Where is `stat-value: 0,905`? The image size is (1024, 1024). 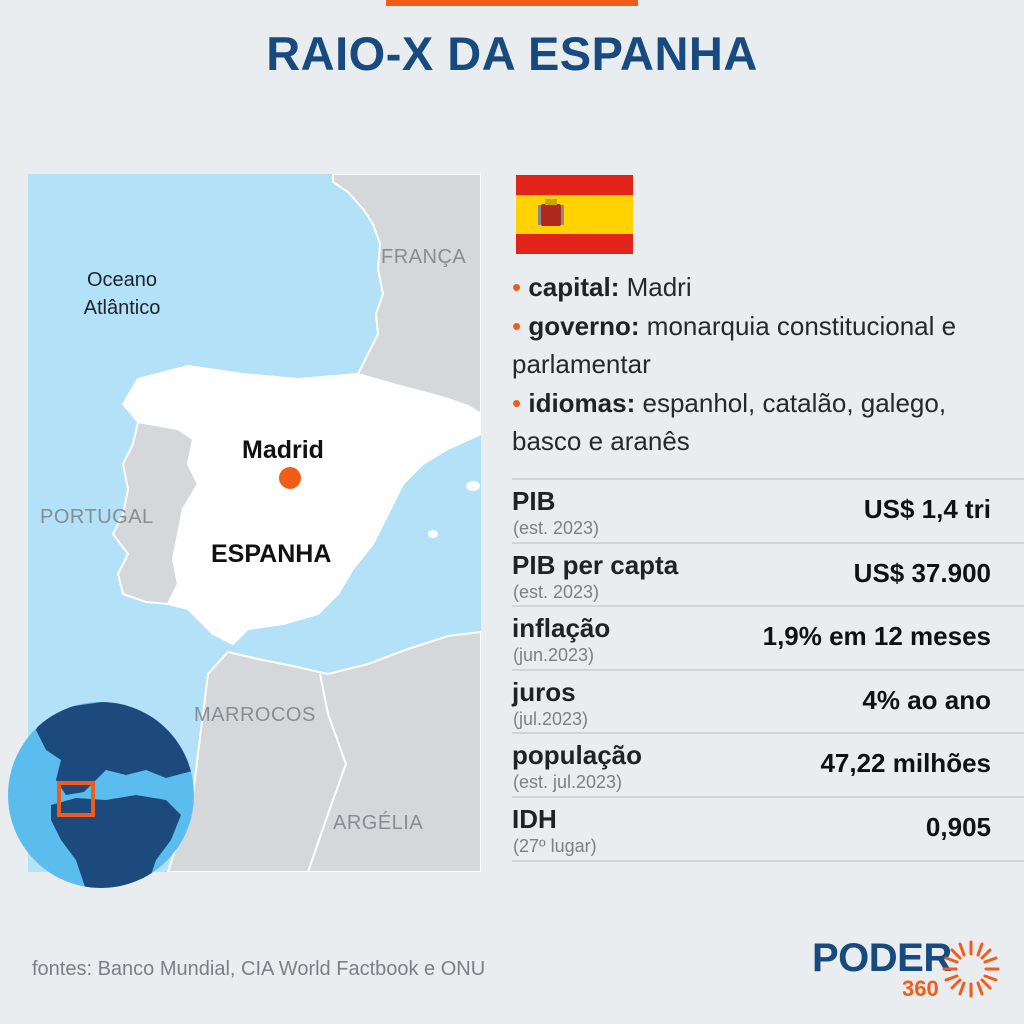 stat-value: 0,905 is located at coordinates (958, 826).